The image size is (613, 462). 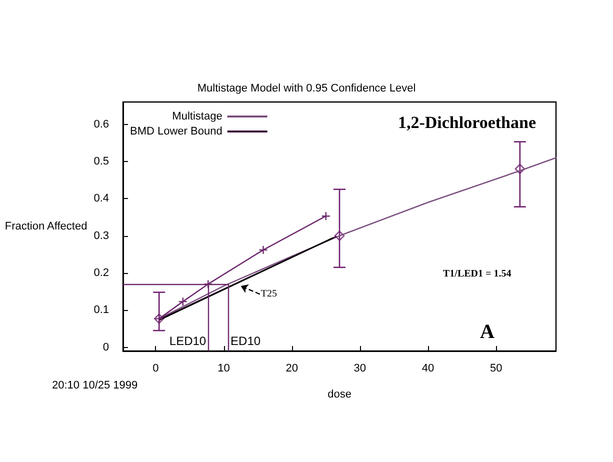 I want to click on y-tick-label: 0, so click(x=105, y=347).